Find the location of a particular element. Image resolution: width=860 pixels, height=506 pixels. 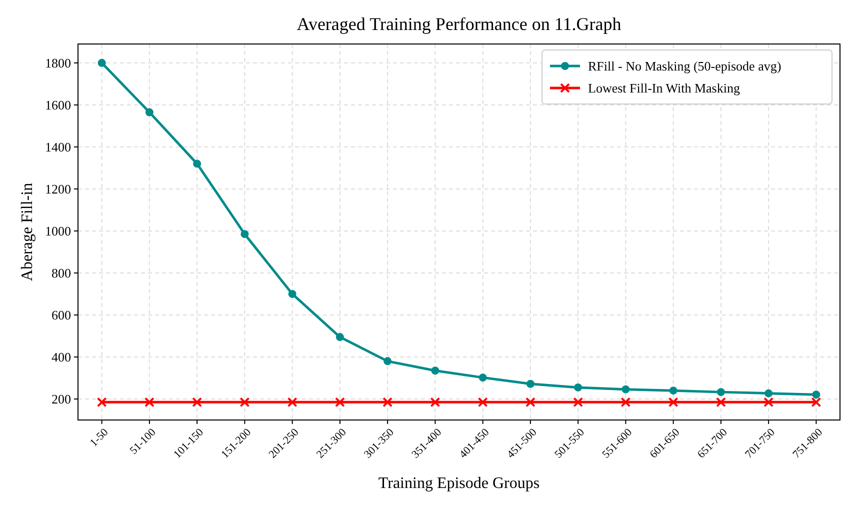

y-tick-label: 400 is located at coordinates (61, 357).